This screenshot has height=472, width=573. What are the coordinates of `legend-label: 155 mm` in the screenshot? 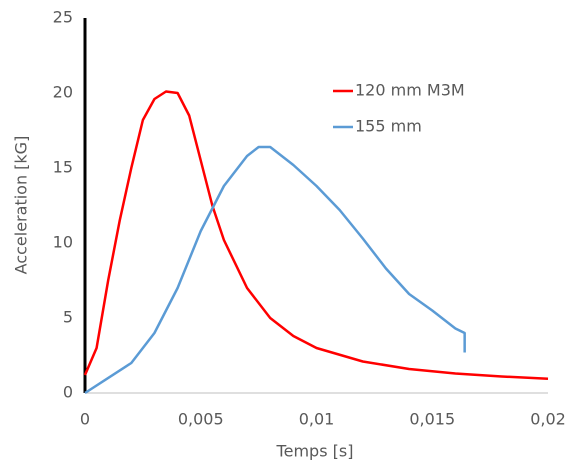 It's located at (388, 126).